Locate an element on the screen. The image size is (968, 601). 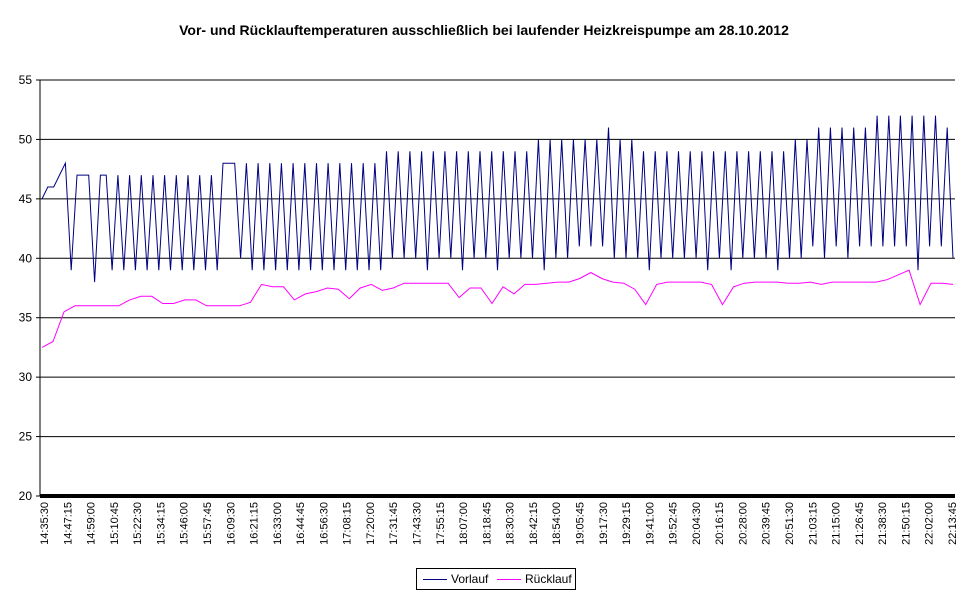
x-tick-label: 20:16:15 is located at coordinates (720, 523).